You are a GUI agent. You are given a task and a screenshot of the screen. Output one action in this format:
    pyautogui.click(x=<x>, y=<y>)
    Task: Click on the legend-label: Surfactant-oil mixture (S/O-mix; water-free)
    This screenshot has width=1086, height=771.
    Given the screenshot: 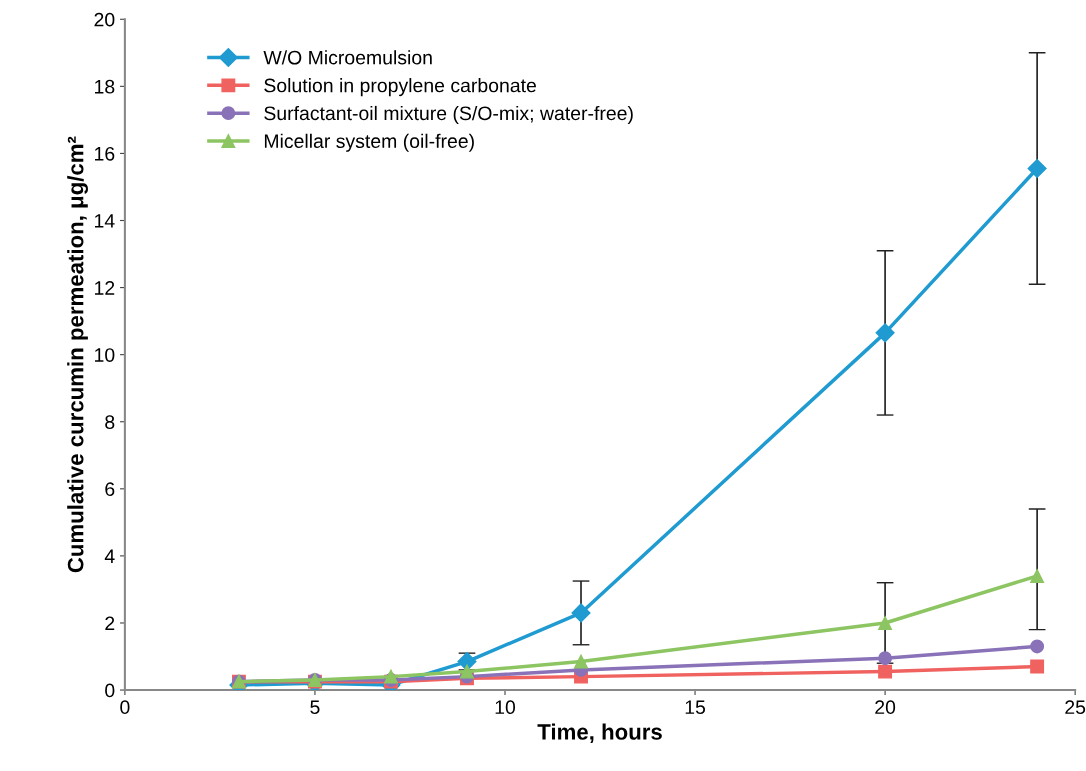 What is the action you would take?
    pyautogui.click(x=448, y=114)
    